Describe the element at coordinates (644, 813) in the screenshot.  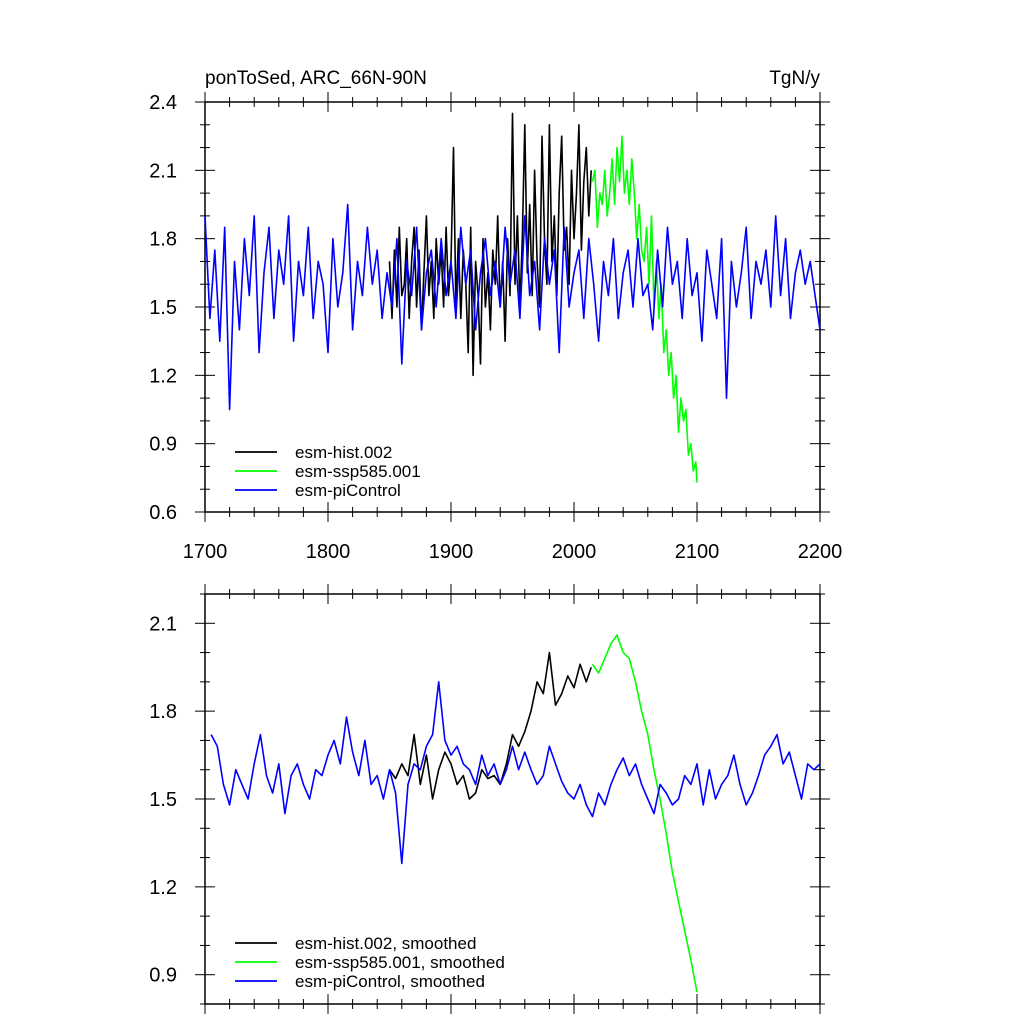
I see `series-line-esm-ssp585-001-smoothed` at that location.